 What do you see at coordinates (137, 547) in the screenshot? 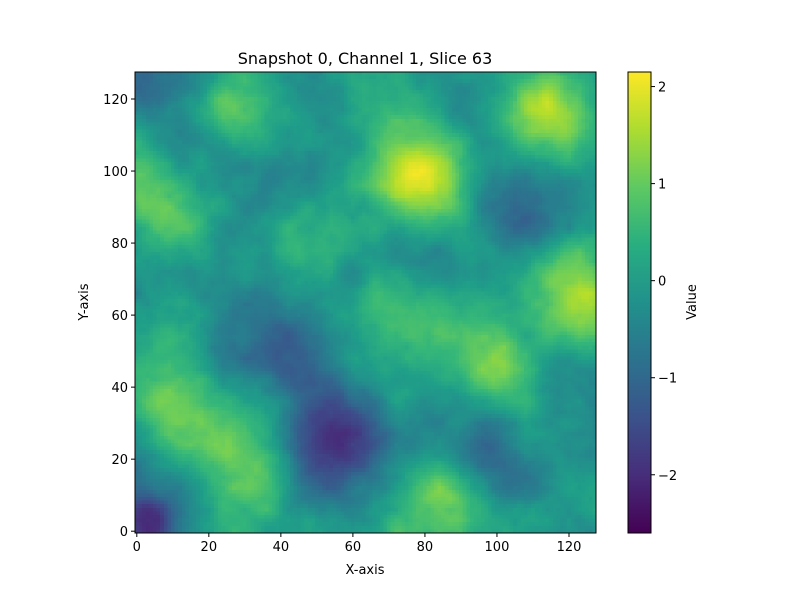
I see `x-tick-label: 0` at bounding box center [137, 547].